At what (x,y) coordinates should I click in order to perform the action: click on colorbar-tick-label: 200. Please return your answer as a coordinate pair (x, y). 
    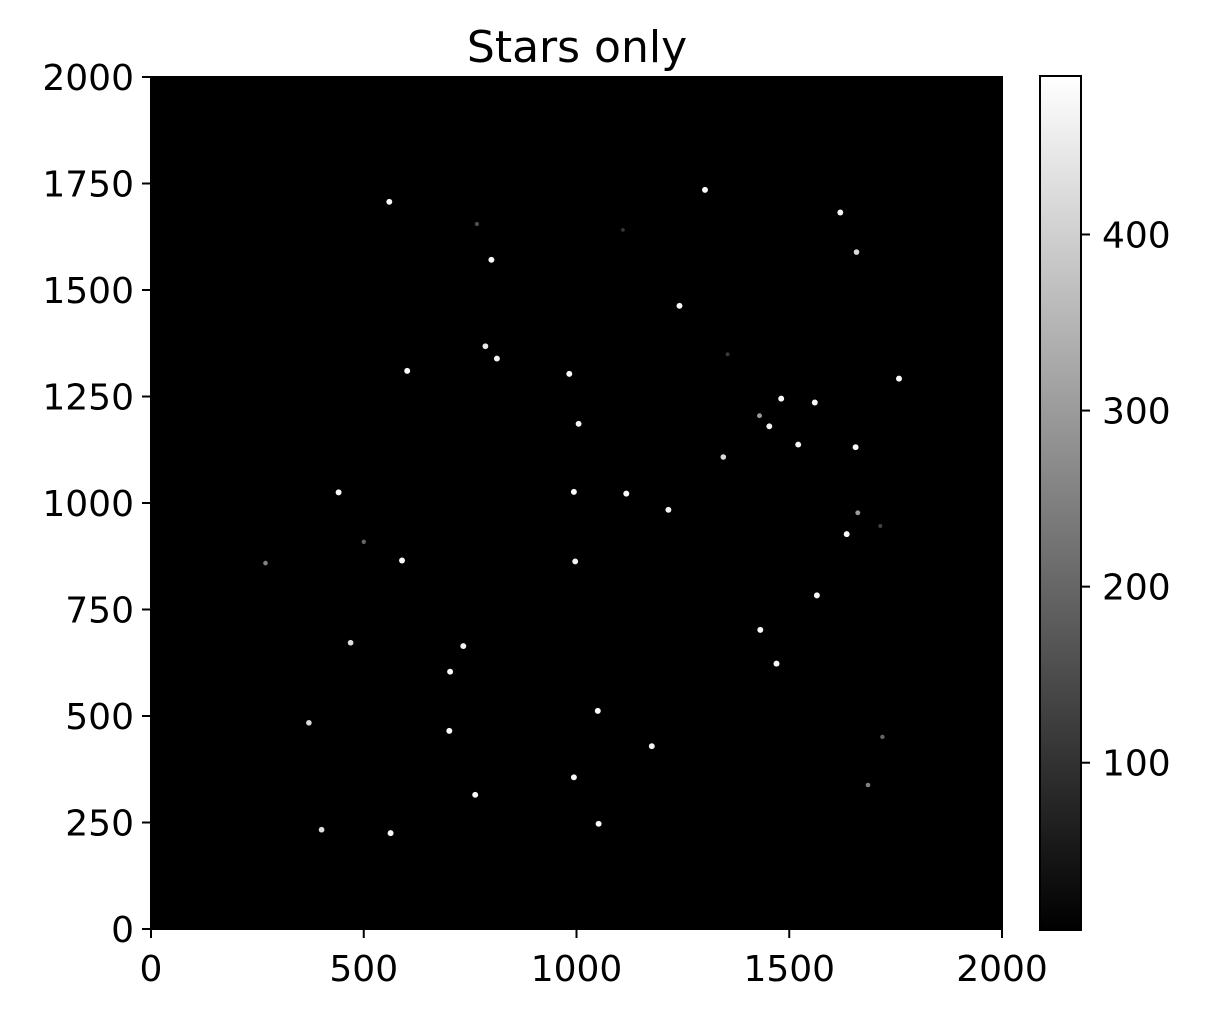
    Looking at the image, I should click on (1136, 588).